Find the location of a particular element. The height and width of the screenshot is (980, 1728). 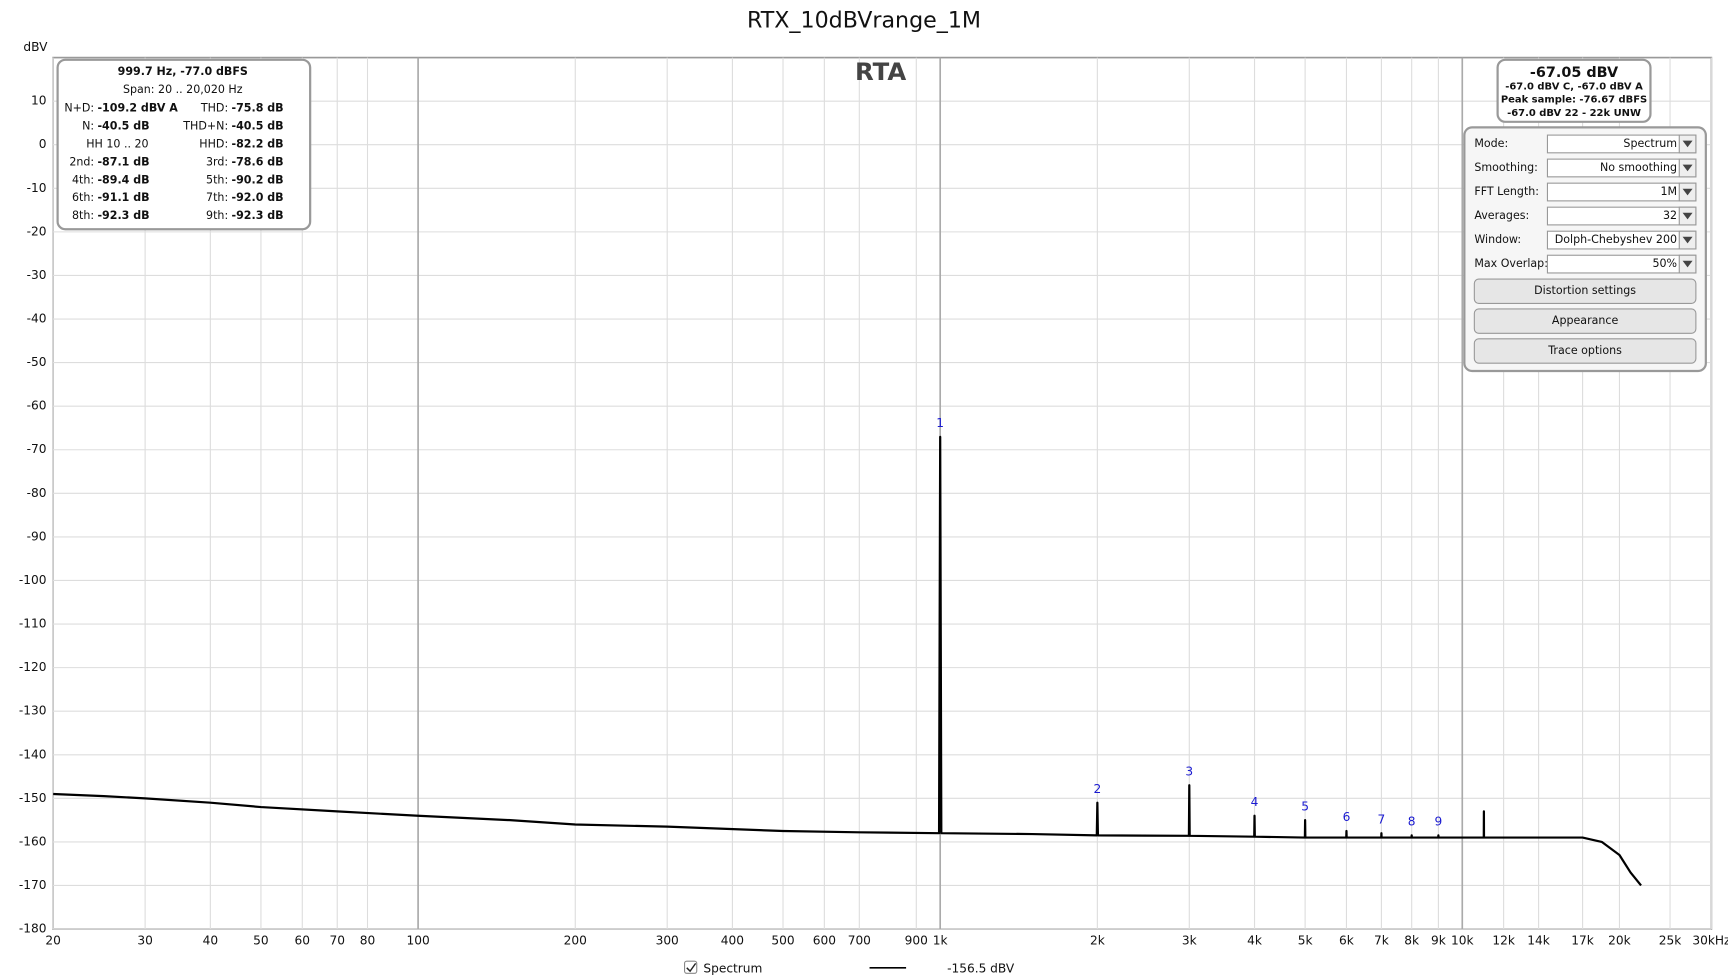

info-header: 999.7 Hz, -77.0 dBFS is located at coordinates (183, 71).